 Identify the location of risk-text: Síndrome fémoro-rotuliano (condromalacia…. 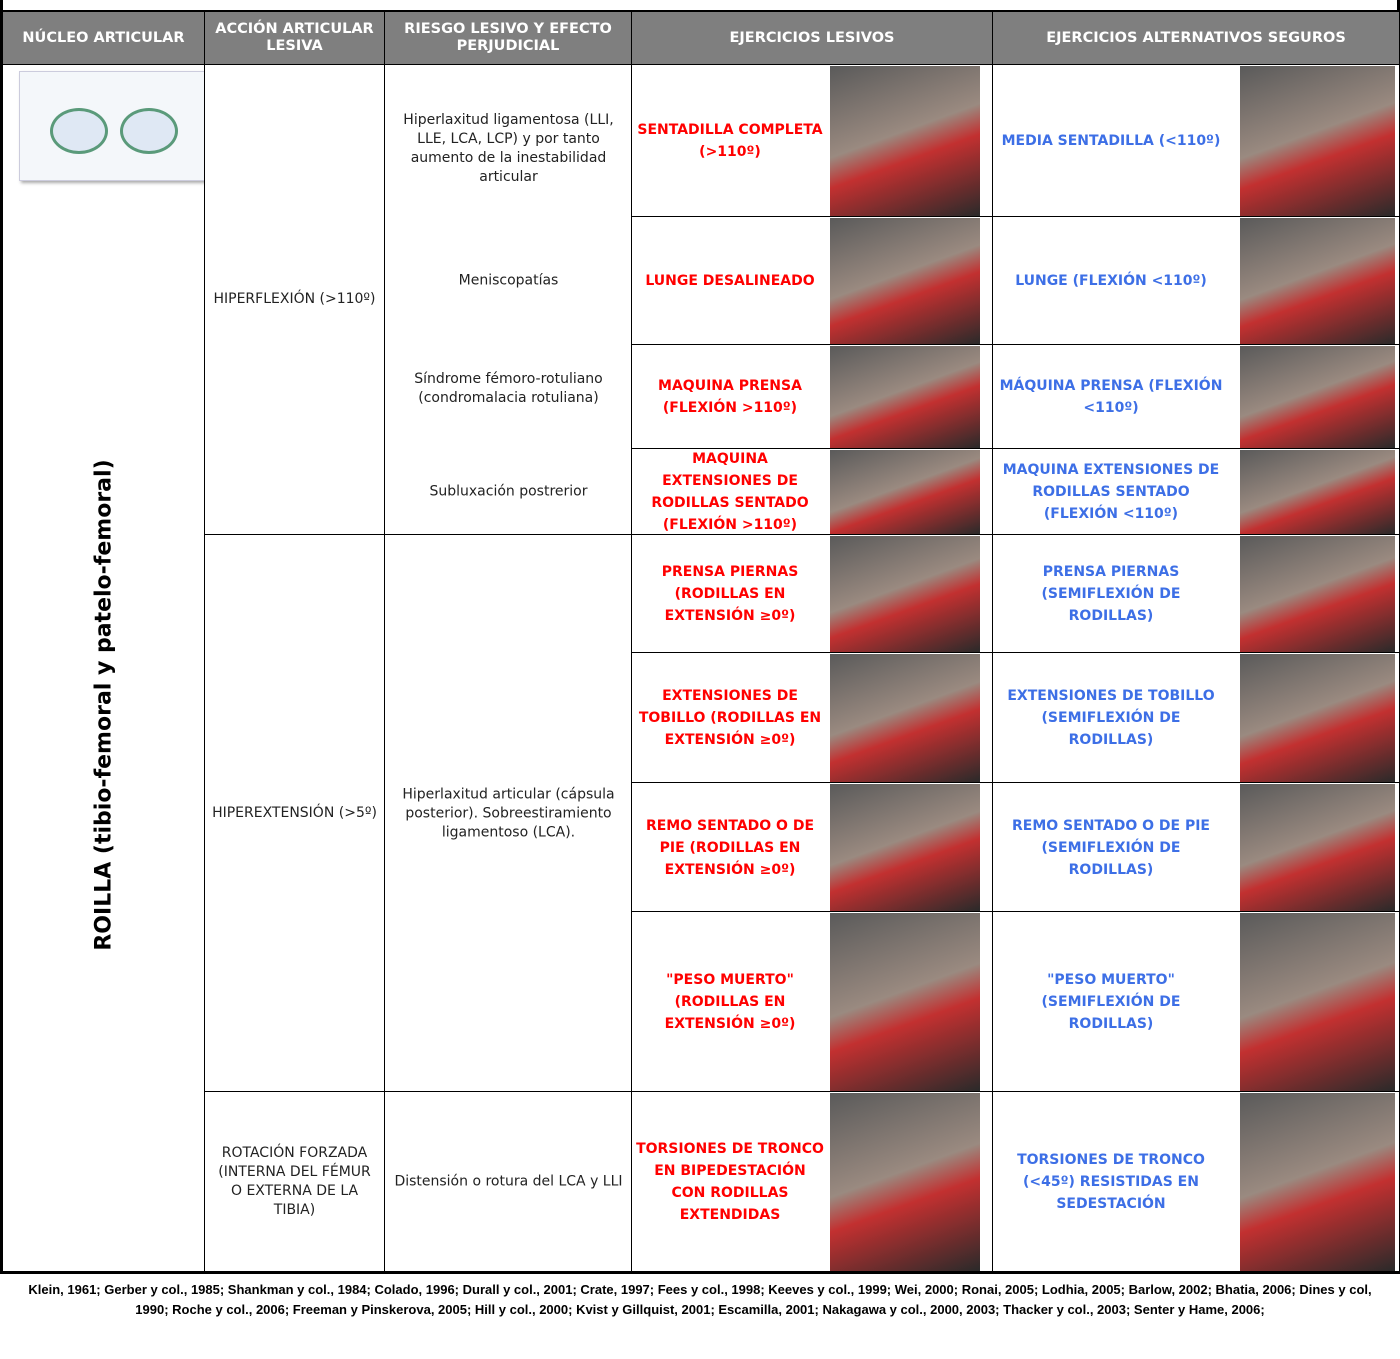
(508, 388).